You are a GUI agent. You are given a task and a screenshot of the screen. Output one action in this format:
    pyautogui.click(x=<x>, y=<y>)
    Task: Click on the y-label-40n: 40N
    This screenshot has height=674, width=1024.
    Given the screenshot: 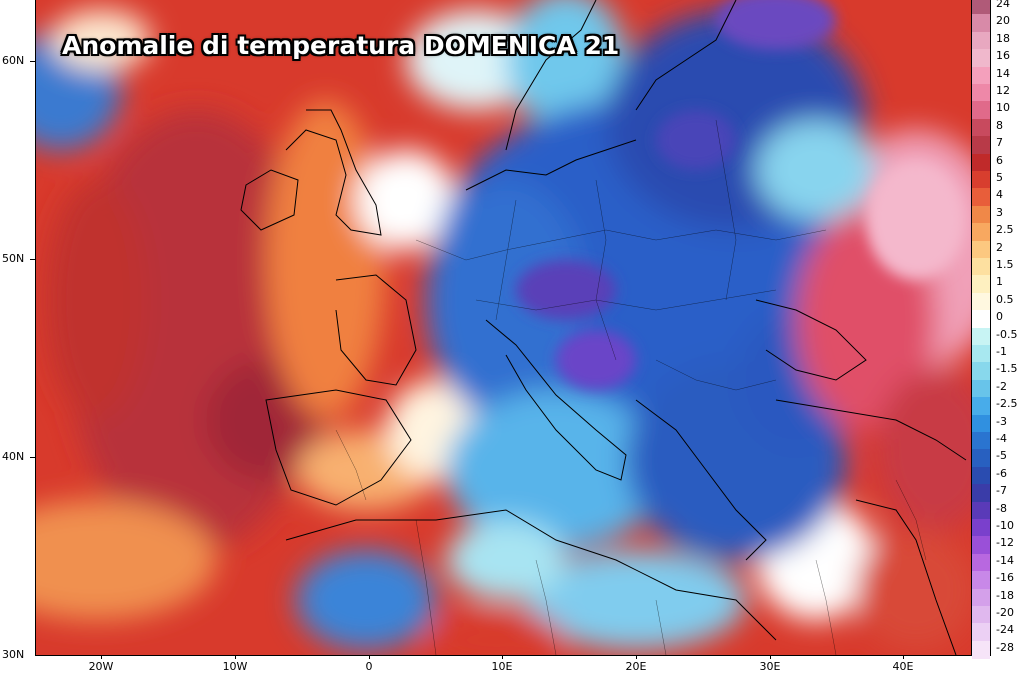 What is the action you would take?
    pyautogui.click(x=13, y=456)
    